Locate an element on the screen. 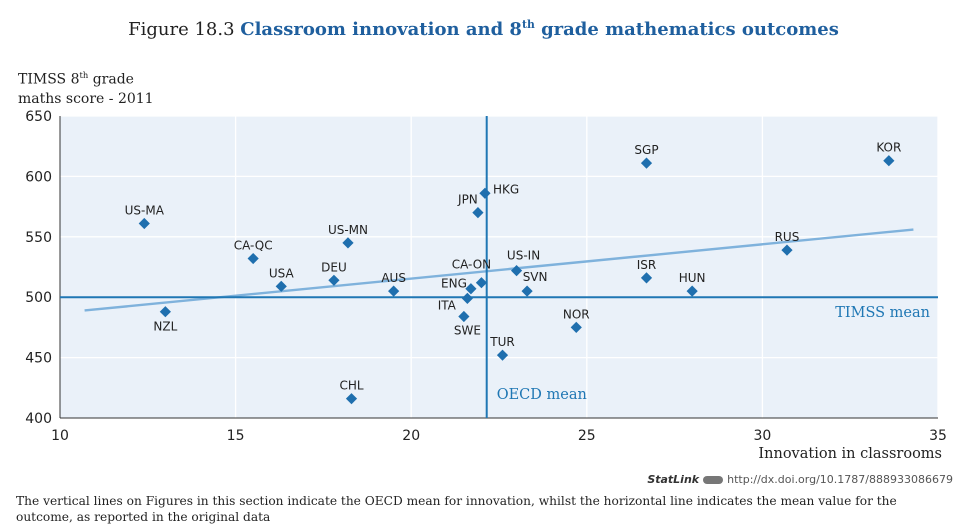  point-label: JPN is located at coordinates (467, 200).